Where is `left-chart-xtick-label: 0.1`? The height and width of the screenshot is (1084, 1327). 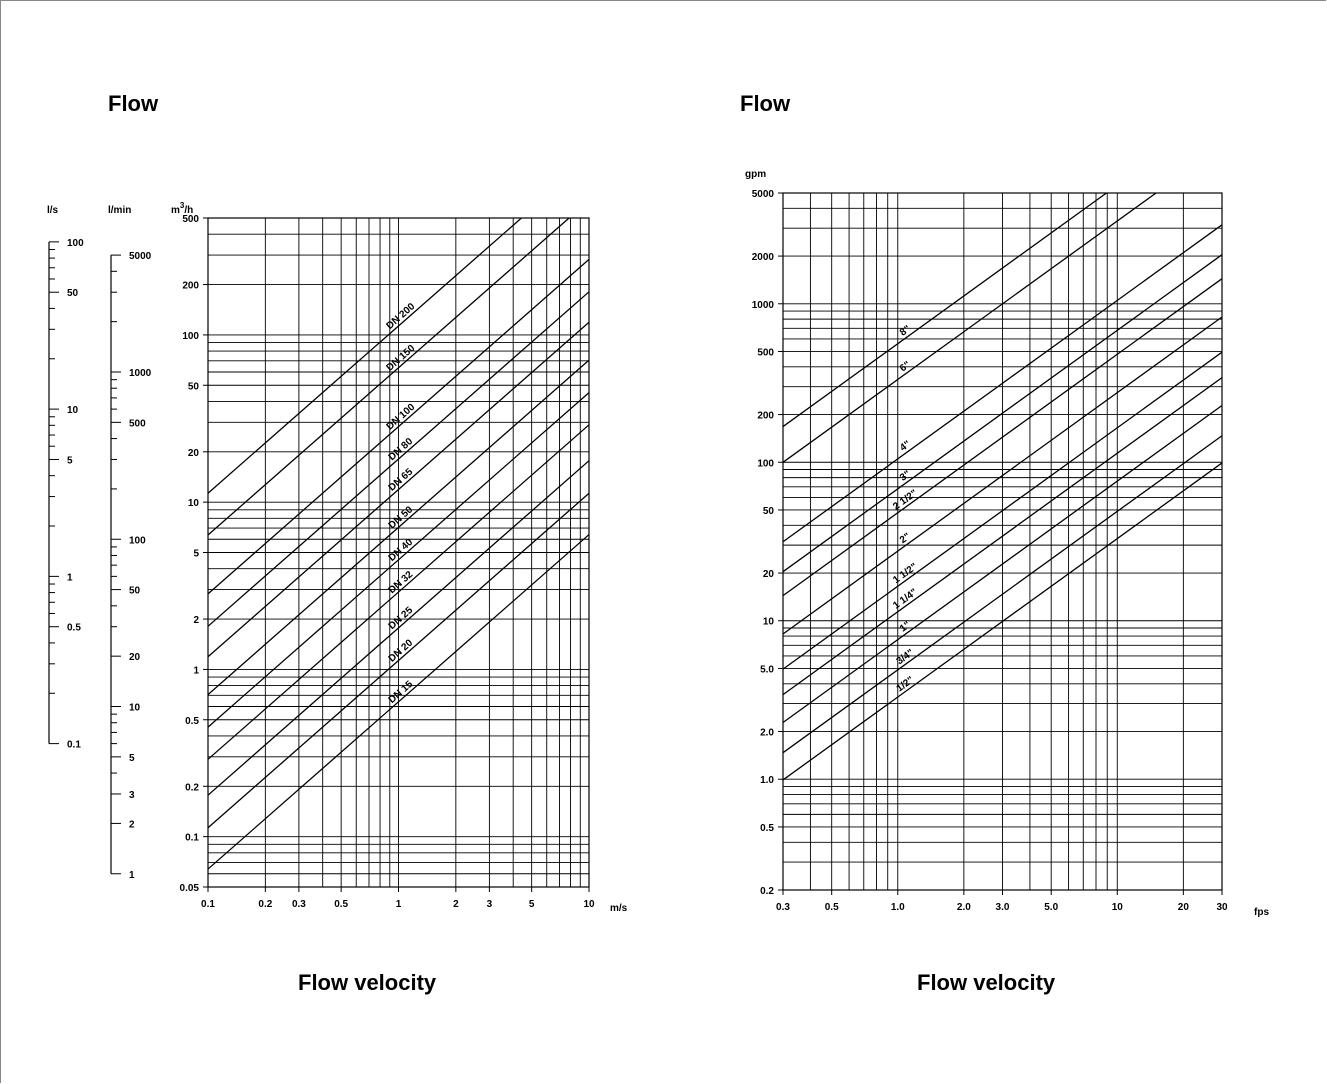
left-chart-xtick-label: 0.1 is located at coordinates (208, 904).